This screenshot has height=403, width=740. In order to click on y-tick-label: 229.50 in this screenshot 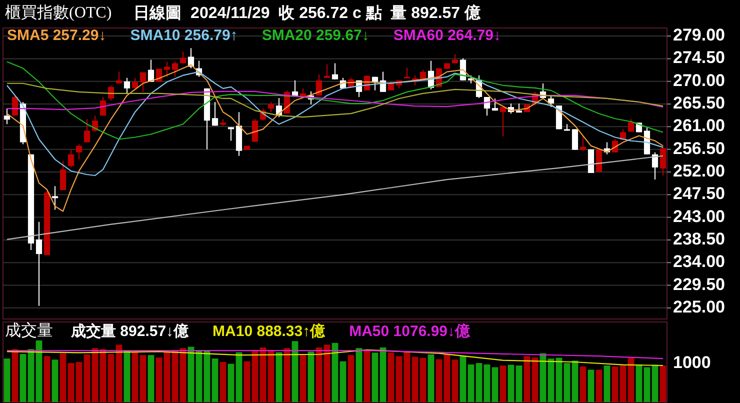, I will do `click(699, 284)`.